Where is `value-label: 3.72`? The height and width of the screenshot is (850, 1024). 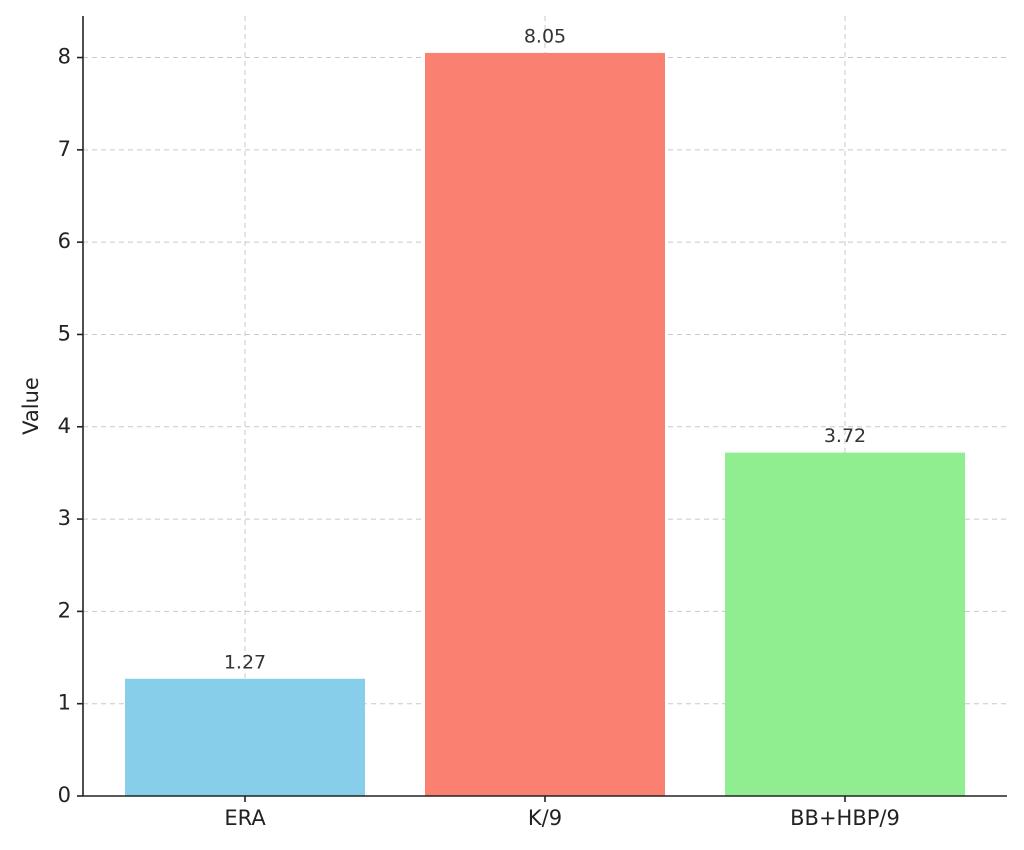
value-label: 3.72 is located at coordinates (845, 436).